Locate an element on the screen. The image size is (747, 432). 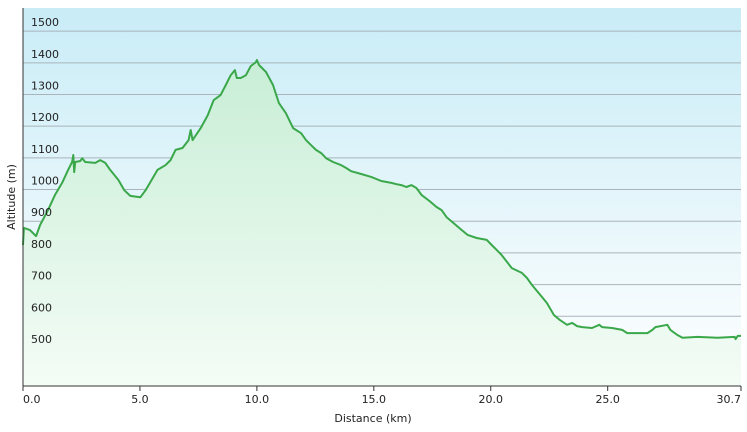
y-tick-label: 1400 is located at coordinates (45, 54).